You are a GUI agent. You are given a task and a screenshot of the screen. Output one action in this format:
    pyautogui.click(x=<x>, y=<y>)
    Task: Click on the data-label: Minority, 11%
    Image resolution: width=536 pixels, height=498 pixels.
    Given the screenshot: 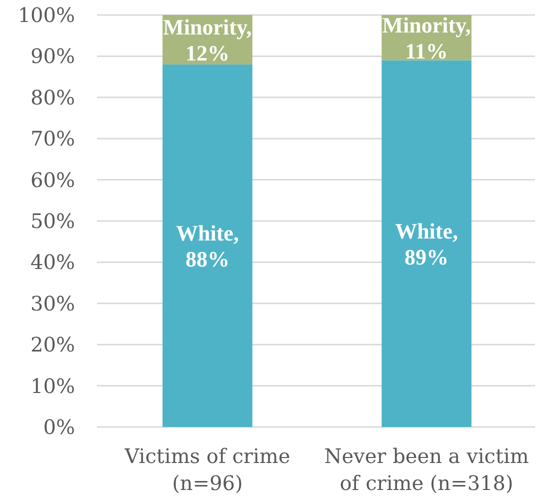 What is the action you would take?
    pyautogui.click(x=426, y=38)
    